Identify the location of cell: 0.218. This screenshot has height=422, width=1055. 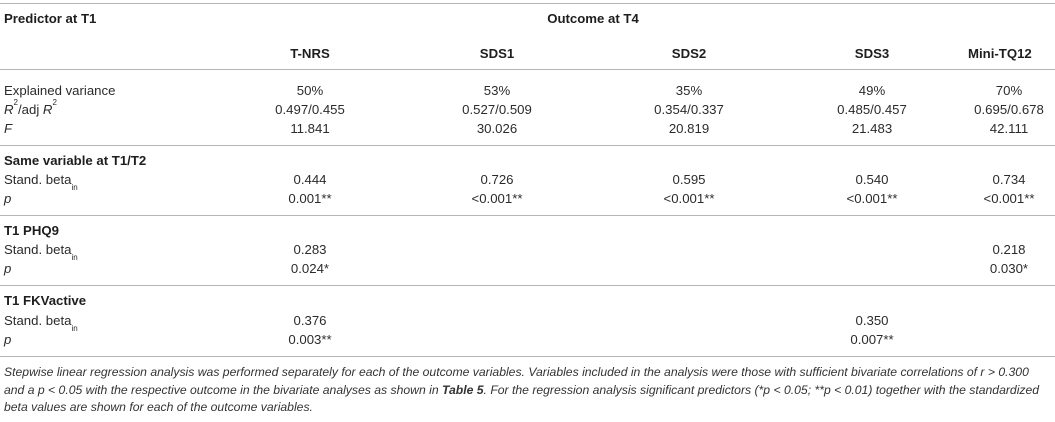
(1009, 249).